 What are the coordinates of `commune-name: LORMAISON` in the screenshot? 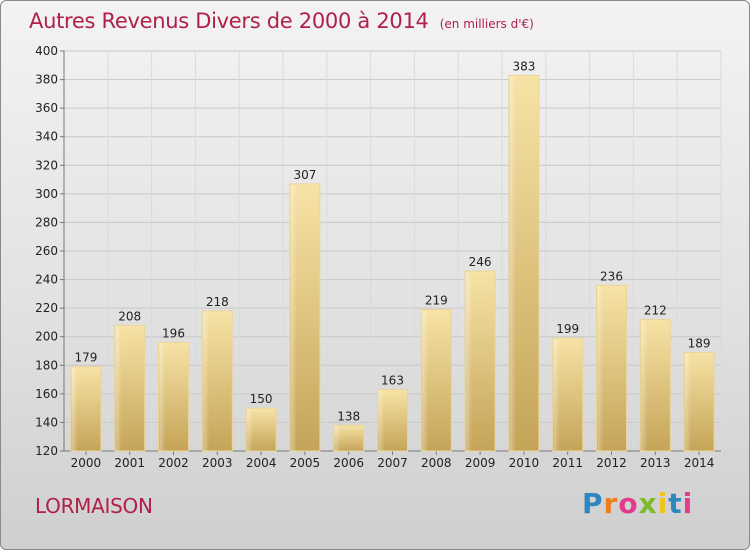 It's located at (94, 506).